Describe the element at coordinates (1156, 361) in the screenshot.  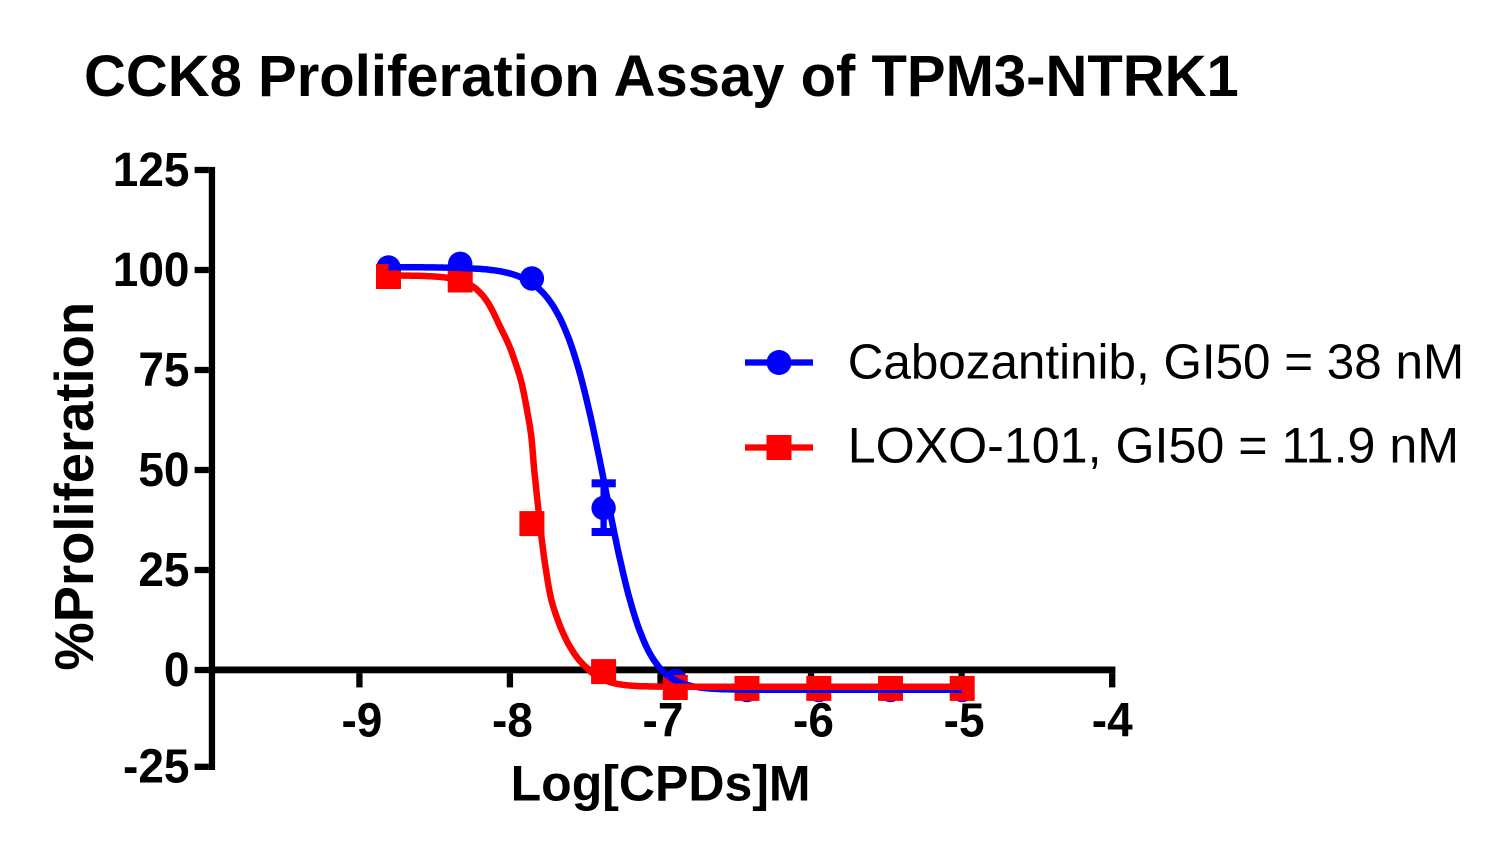
I see `svg-text: Cabozantinib, GI50 = 38 nM` at that location.